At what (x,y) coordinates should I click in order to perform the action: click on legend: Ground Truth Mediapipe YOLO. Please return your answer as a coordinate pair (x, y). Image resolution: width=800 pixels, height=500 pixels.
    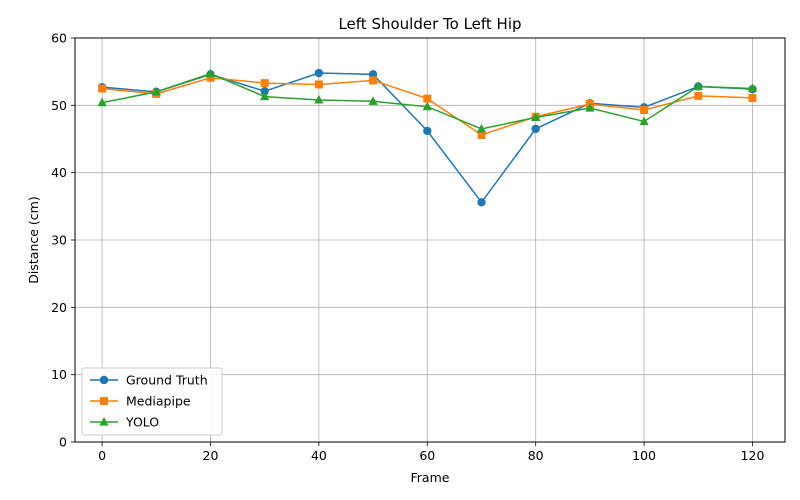
    Looking at the image, I should click on (152, 401).